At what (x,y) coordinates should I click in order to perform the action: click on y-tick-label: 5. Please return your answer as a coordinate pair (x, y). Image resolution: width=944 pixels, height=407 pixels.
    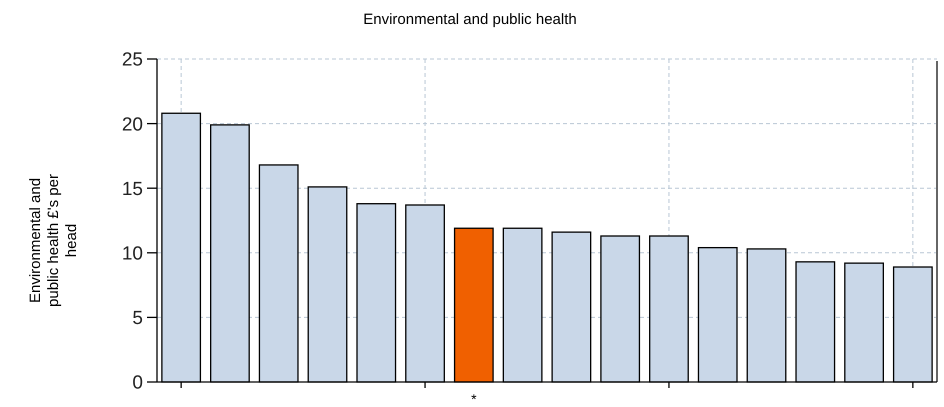
    Looking at the image, I should click on (137, 319).